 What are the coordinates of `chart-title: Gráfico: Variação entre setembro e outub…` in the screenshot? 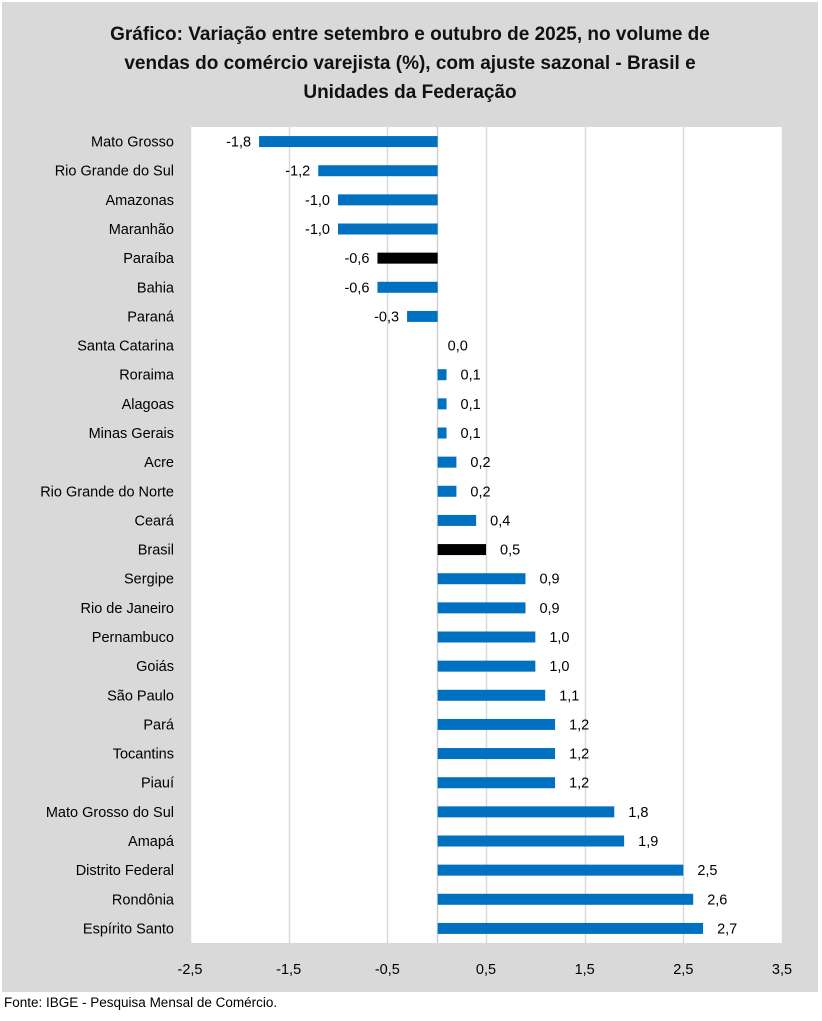 It's located at (410, 63).